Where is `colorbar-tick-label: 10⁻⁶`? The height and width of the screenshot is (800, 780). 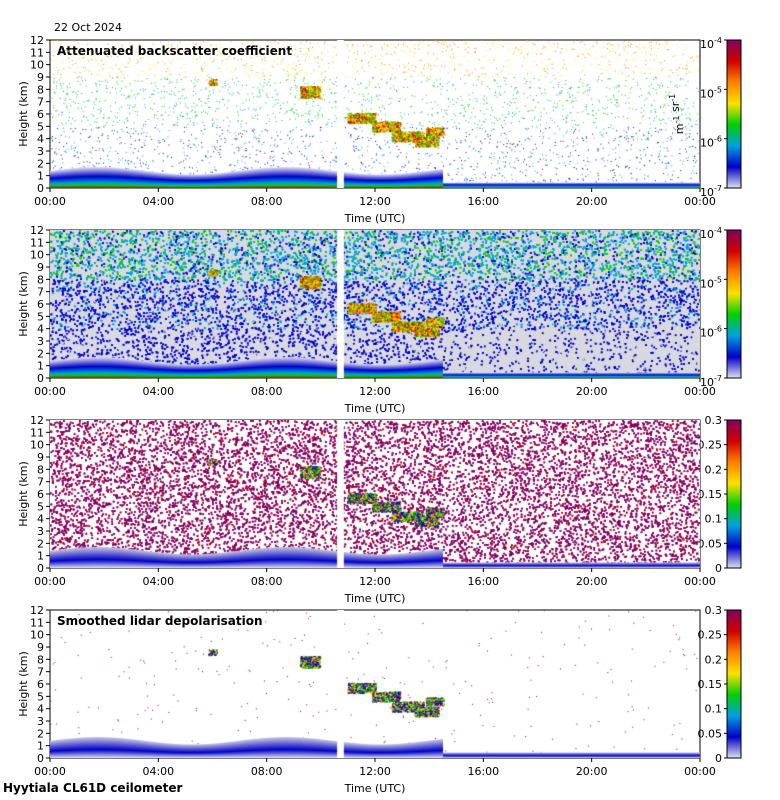
colorbar-tick-label: 10⁻⁶ is located at coordinates (711, 142).